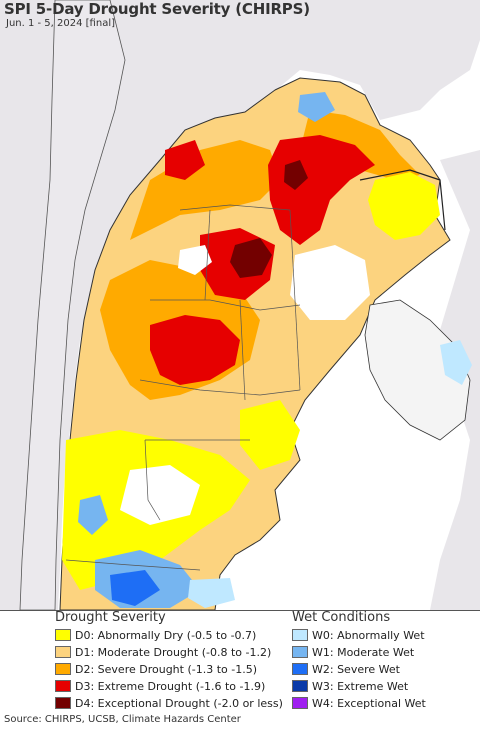 The image size is (480, 730). What do you see at coordinates (110, 617) in the screenshot?
I see `drought-legend-title: Drought Severity` at bounding box center [110, 617].